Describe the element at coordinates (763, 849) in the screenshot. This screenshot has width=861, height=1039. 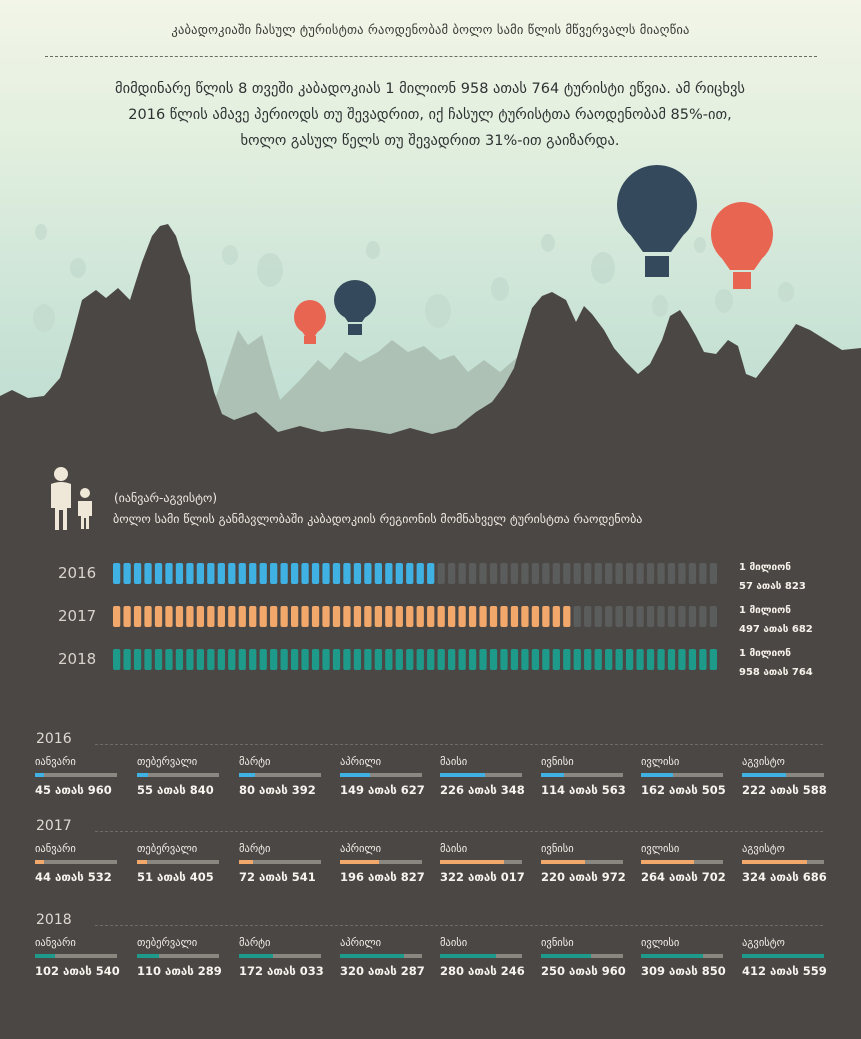
I see `month-label: აგვისტო` at that location.